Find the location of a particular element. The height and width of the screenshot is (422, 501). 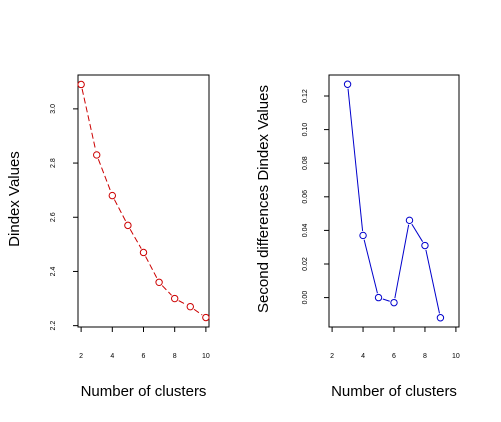

y-axis-title: Second differences Dindex Values is located at coordinates (263, 199).